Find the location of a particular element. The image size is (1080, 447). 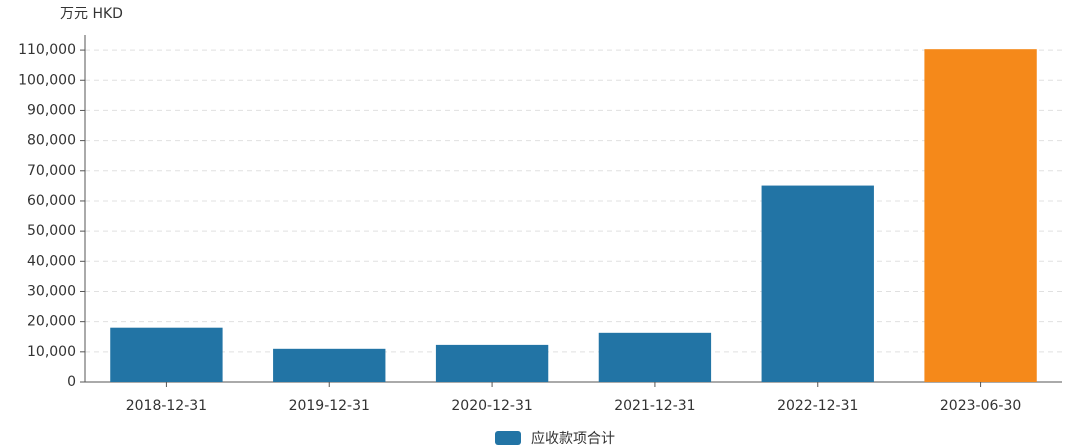

x-tick-label: 2020-12-31 is located at coordinates (491, 406).